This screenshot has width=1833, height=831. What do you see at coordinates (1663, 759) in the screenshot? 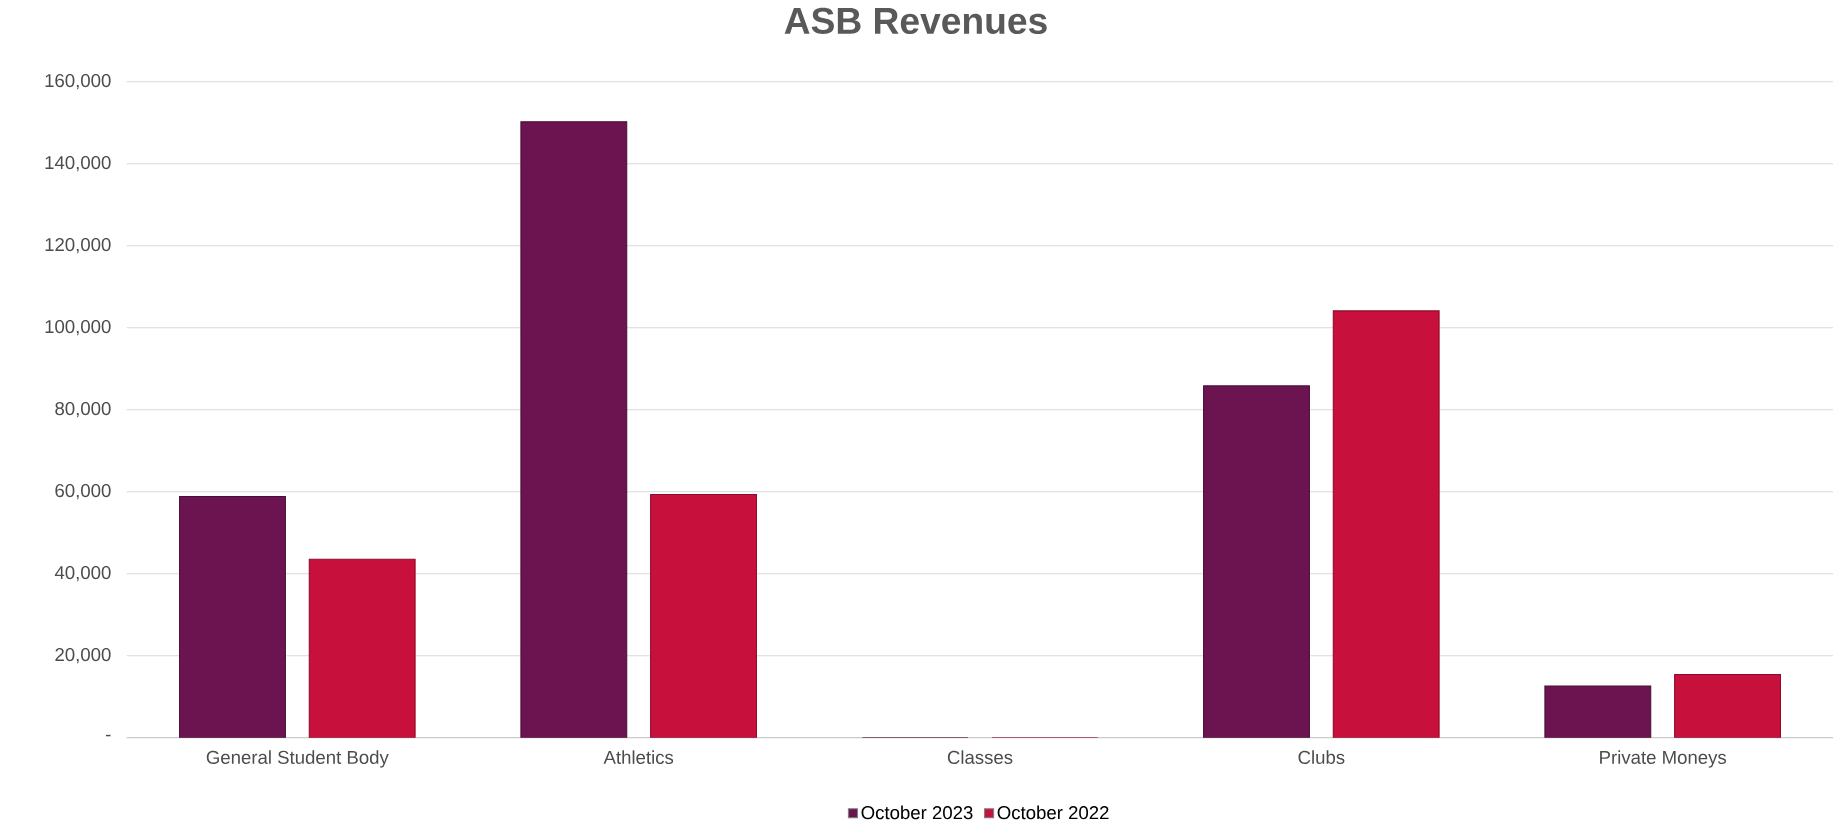
I see `x-tick-label: Private Moneys` at bounding box center [1663, 759].